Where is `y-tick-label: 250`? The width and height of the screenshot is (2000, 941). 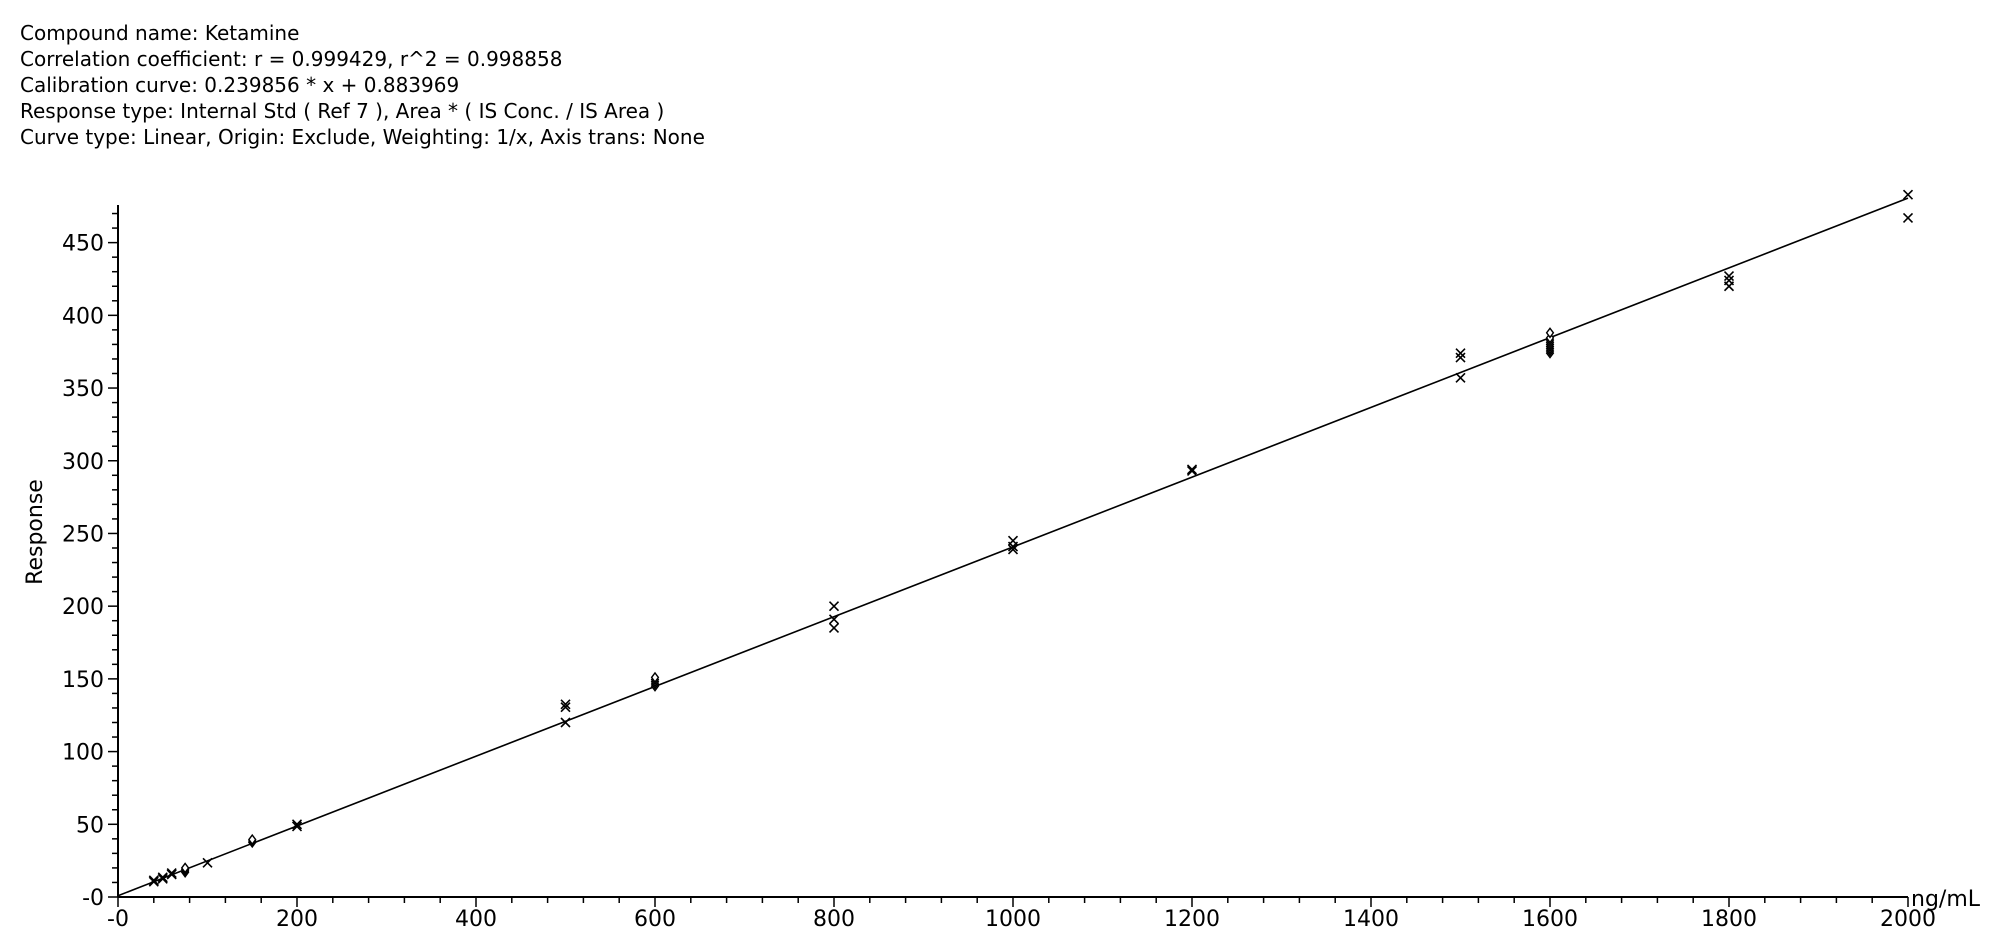
y-tick-label: 250 is located at coordinates (83, 534).